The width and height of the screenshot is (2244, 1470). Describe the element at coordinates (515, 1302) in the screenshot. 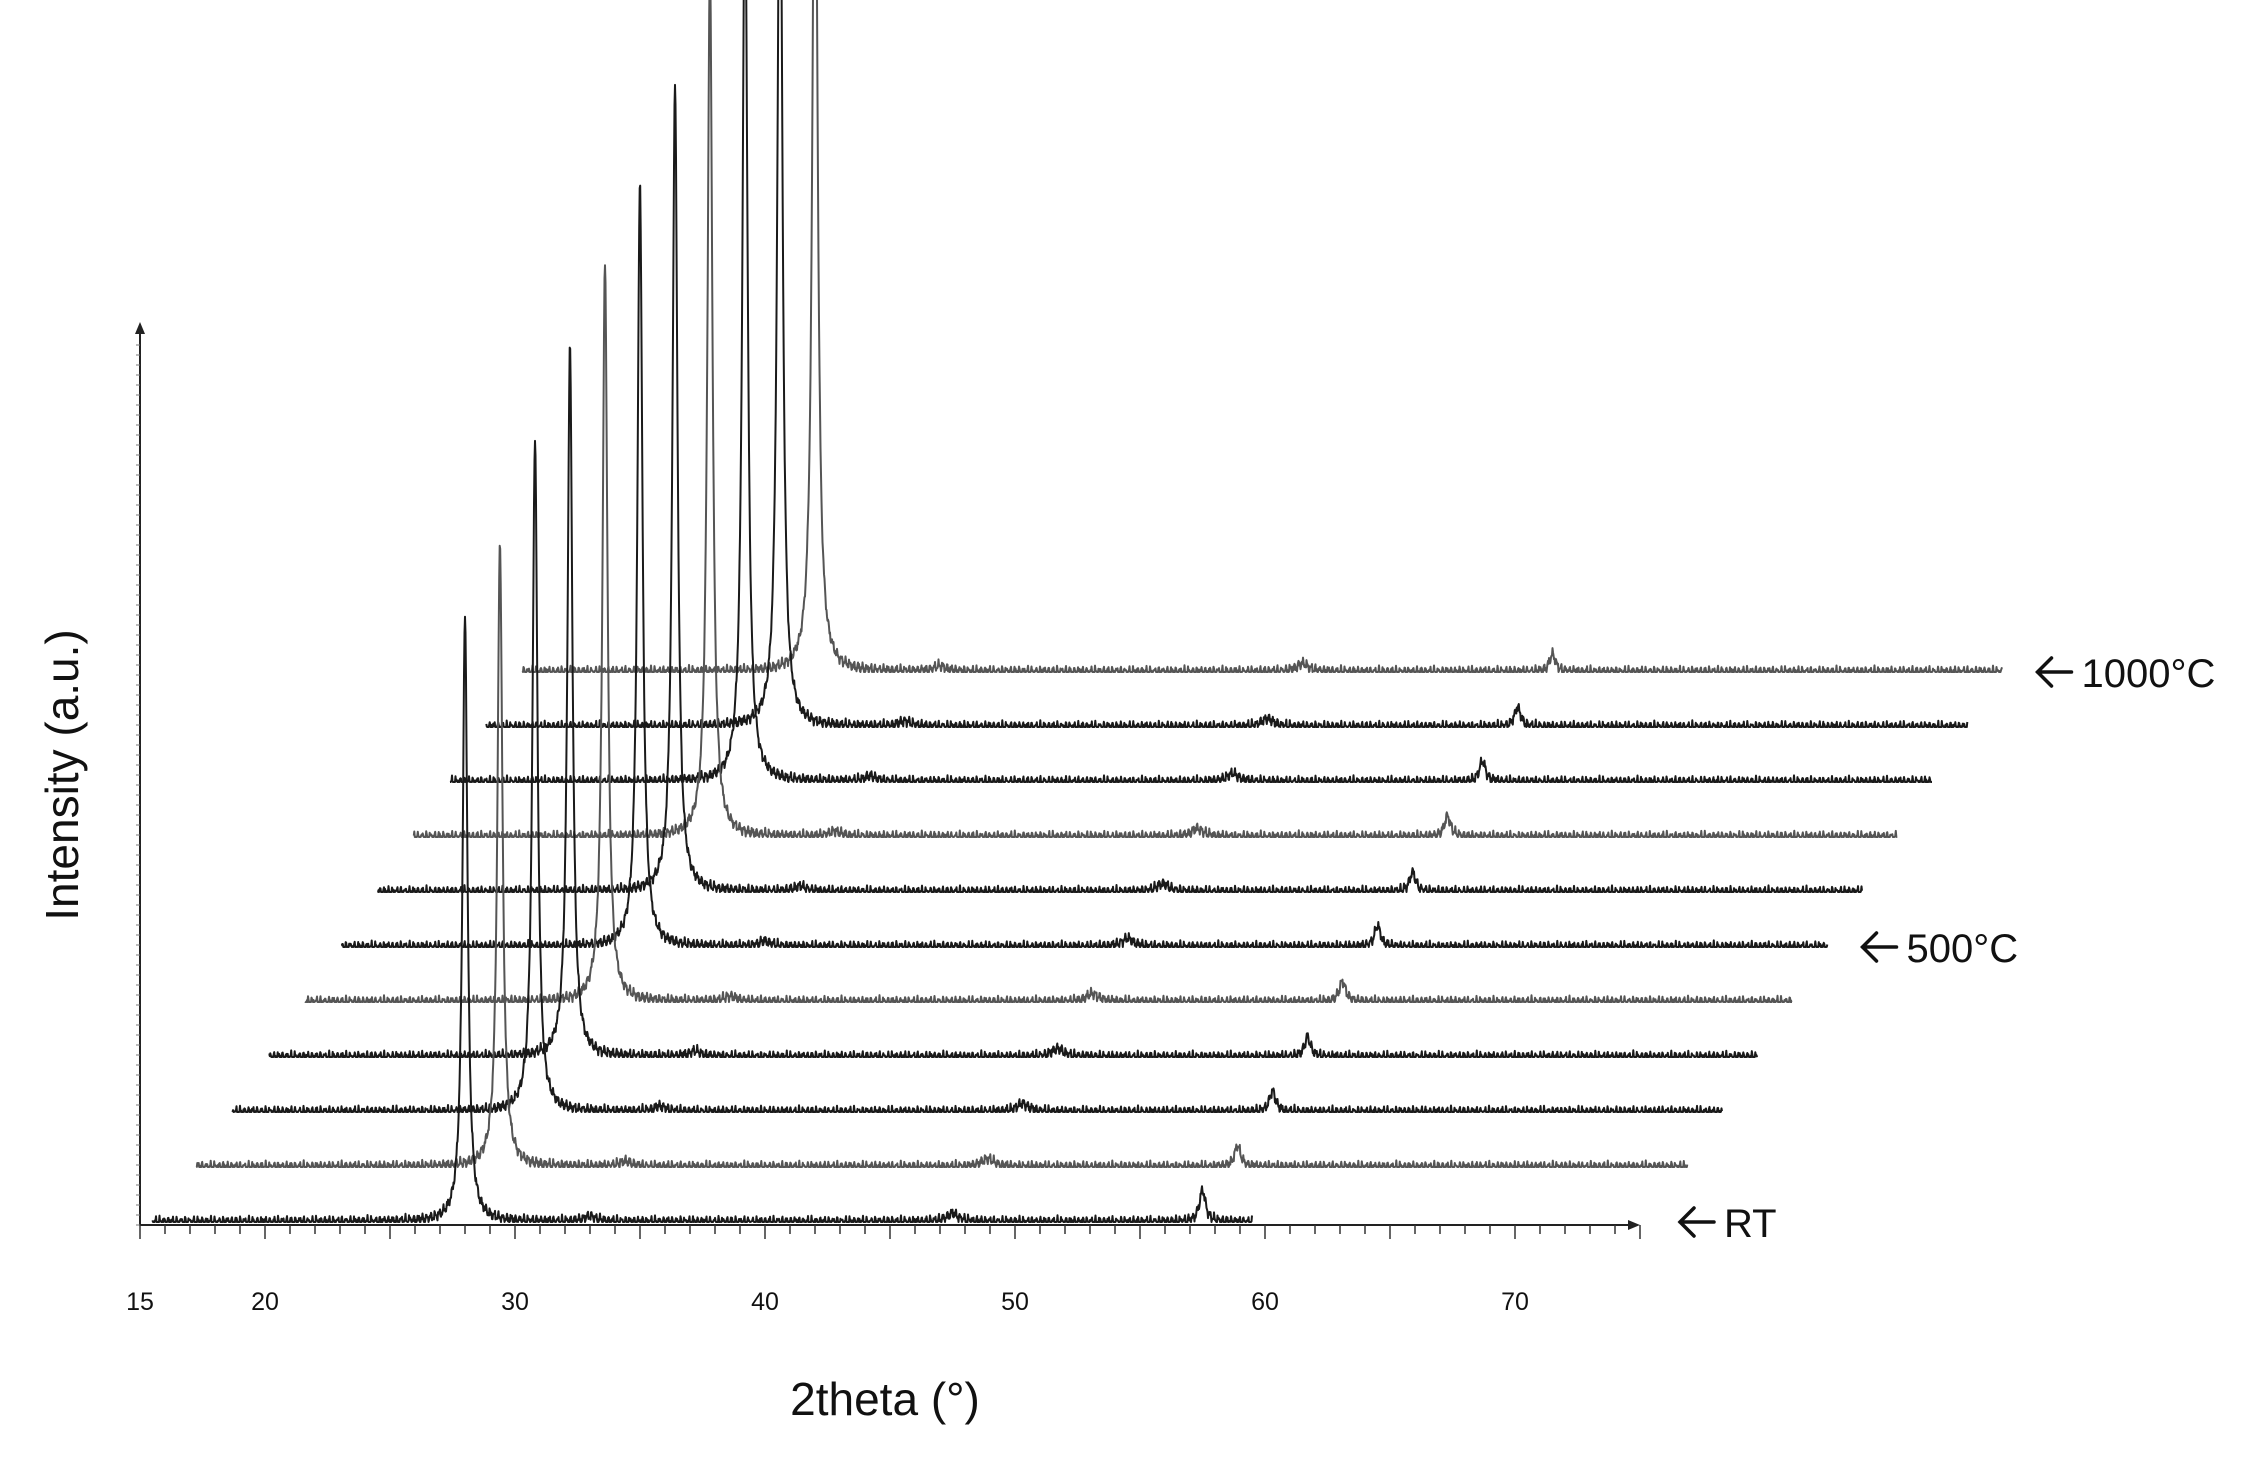

I see `x-tick-label: 30` at that location.